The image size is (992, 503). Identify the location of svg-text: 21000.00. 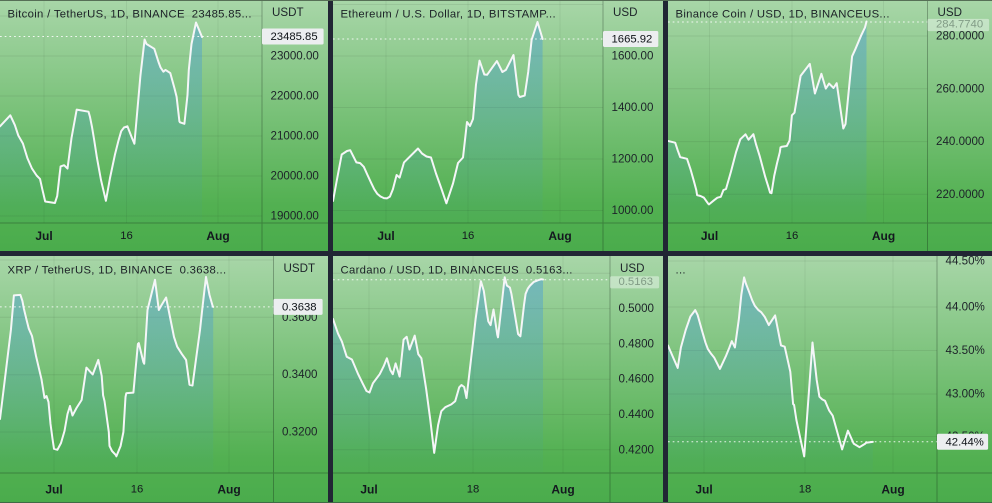
(295, 136).